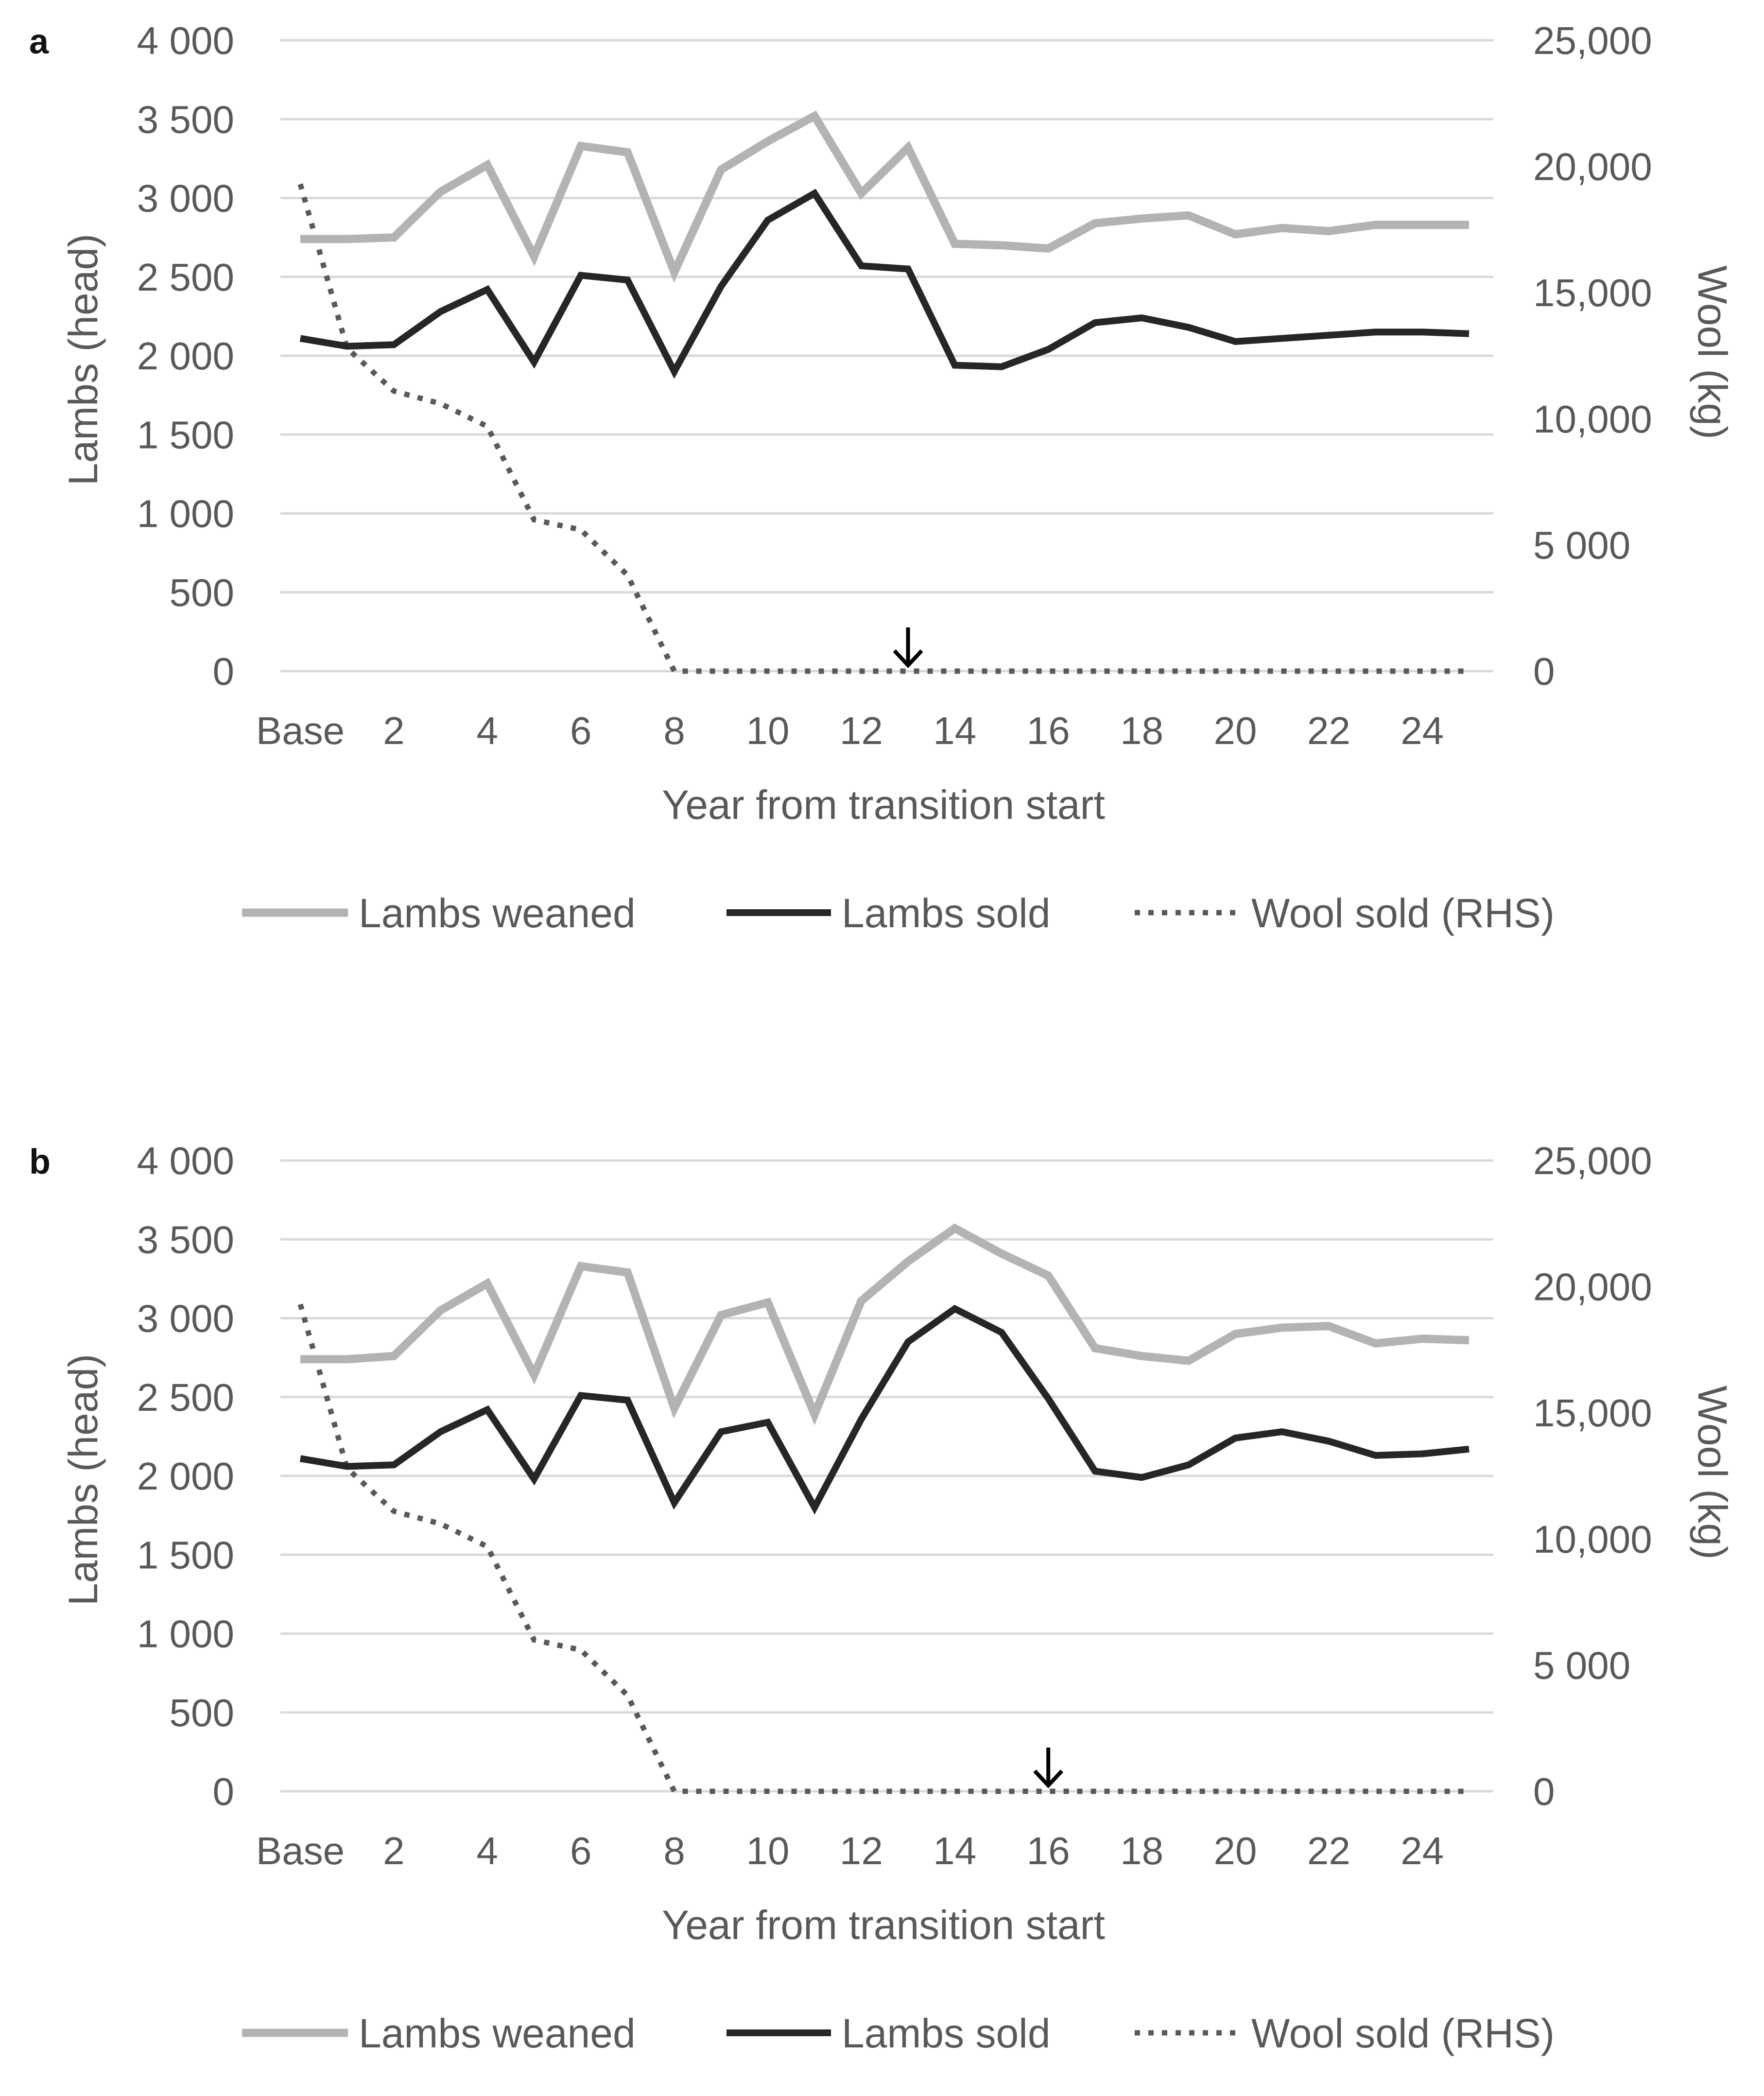  I want to click on panel-label: a, so click(39, 41).